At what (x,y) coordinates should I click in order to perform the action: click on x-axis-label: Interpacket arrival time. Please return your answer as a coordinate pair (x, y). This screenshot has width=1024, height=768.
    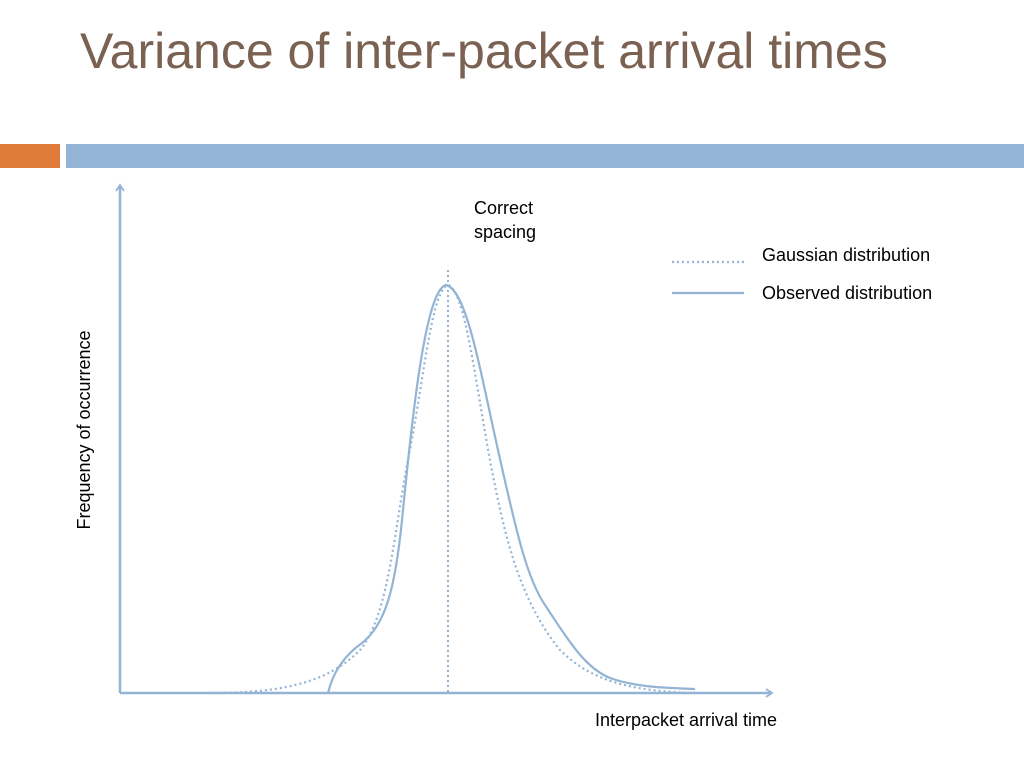
    Looking at the image, I should click on (686, 720).